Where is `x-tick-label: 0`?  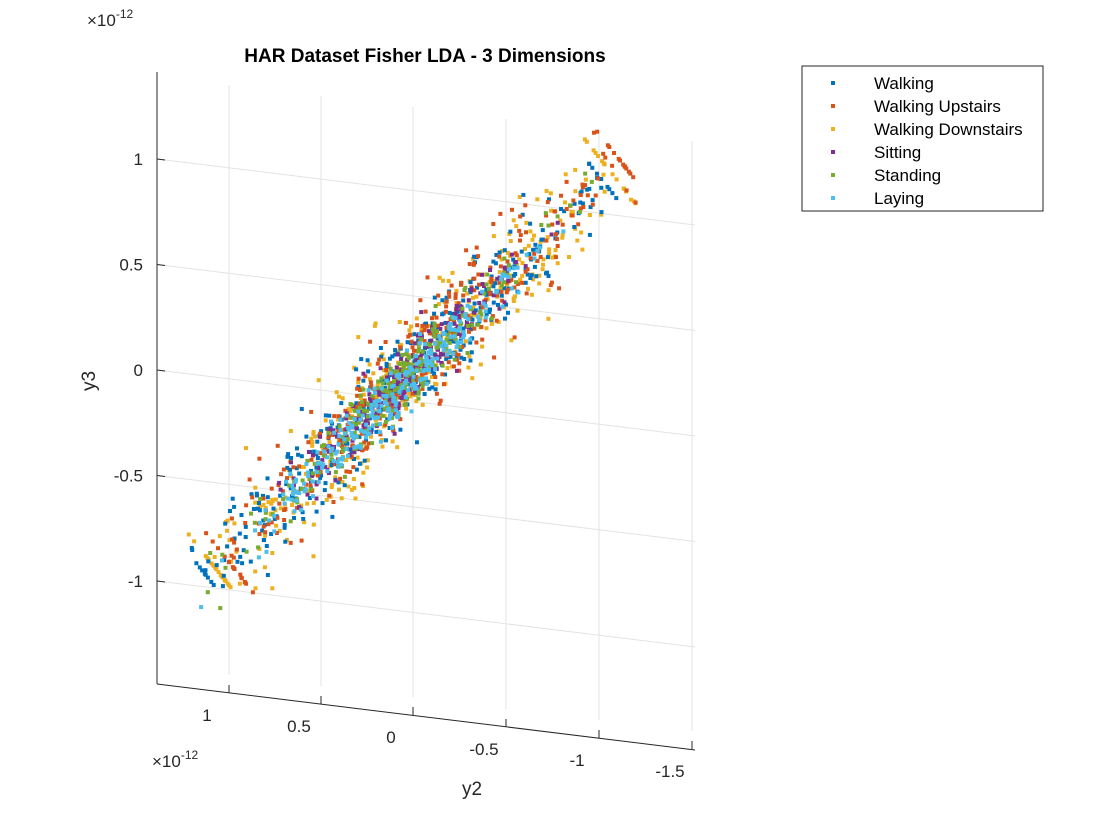
x-tick-label: 0 is located at coordinates (390, 737).